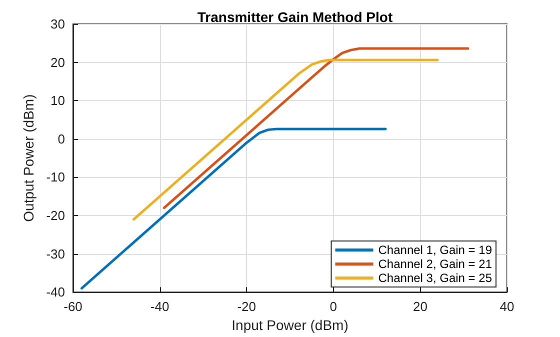 The height and width of the screenshot is (337, 560). I want to click on y-tick-label: 10, so click(57, 100).